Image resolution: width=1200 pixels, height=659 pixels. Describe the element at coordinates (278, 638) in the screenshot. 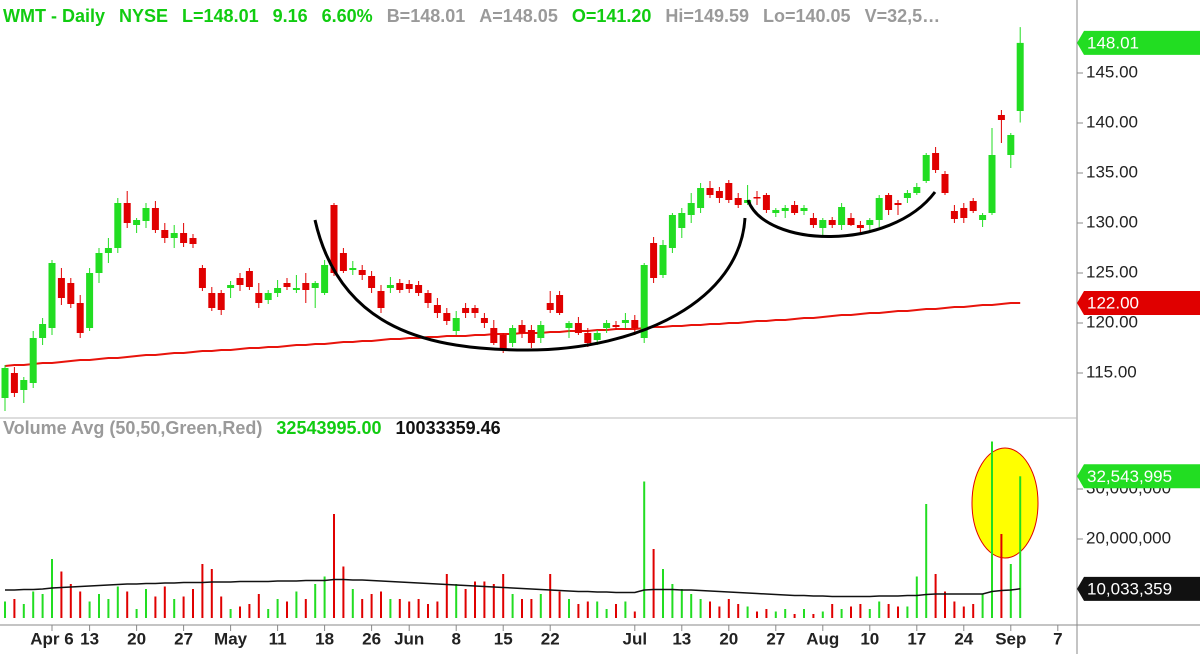

I see `x-tick-label: 11` at that location.